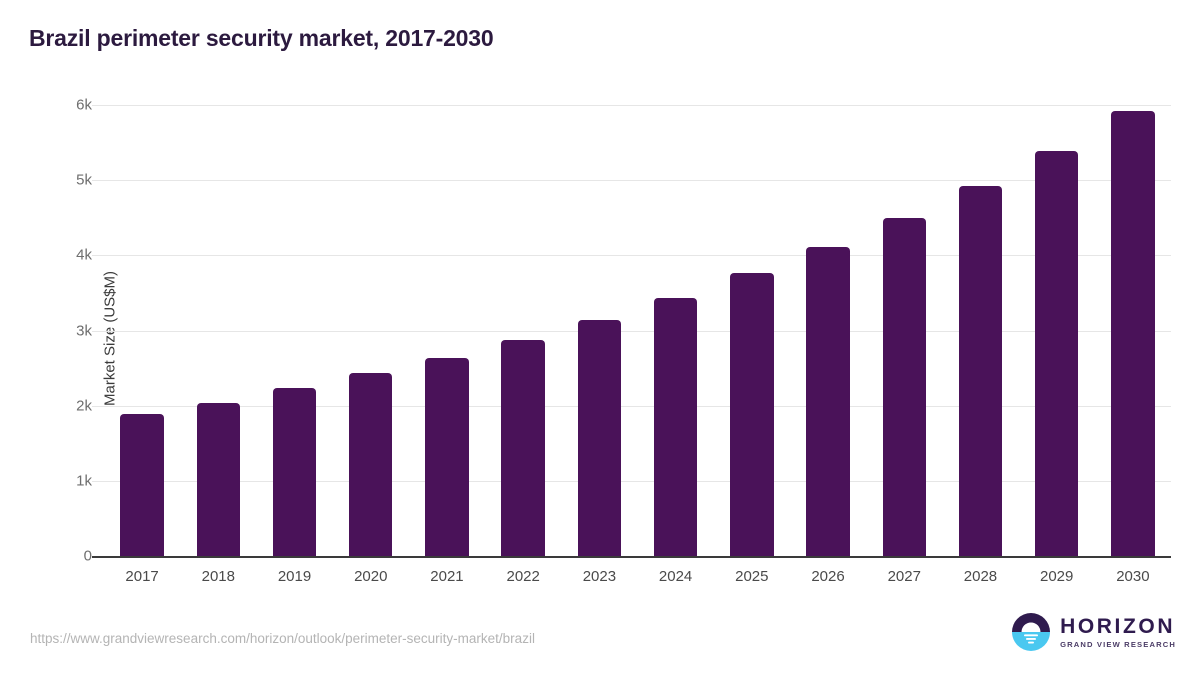 The width and height of the screenshot is (1200, 675). What do you see at coordinates (904, 576) in the screenshot?
I see `x-tick-label: 2027` at bounding box center [904, 576].